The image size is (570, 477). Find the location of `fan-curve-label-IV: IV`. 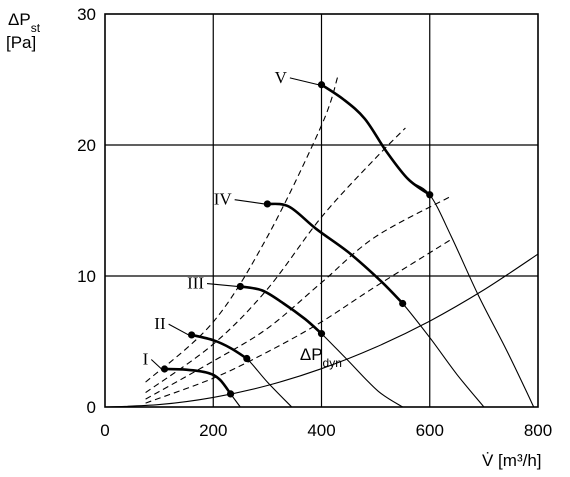

fan-curve-label-IV: IV is located at coordinates (223, 199).